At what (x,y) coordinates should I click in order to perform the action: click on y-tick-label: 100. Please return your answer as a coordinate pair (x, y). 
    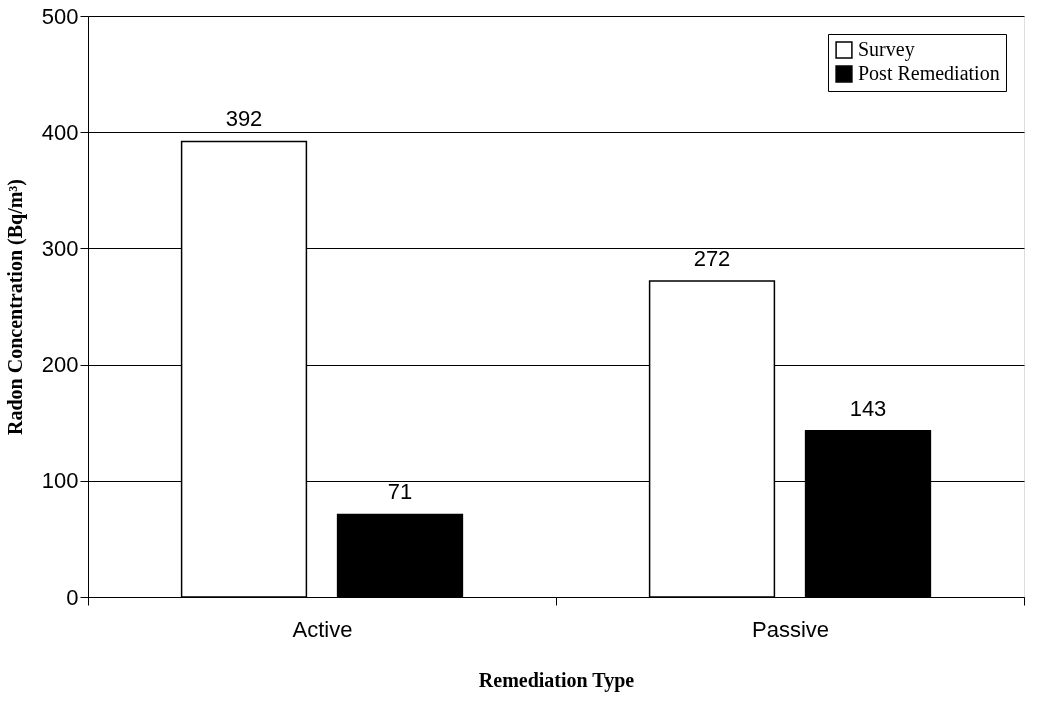
    Looking at the image, I should click on (60, 481).